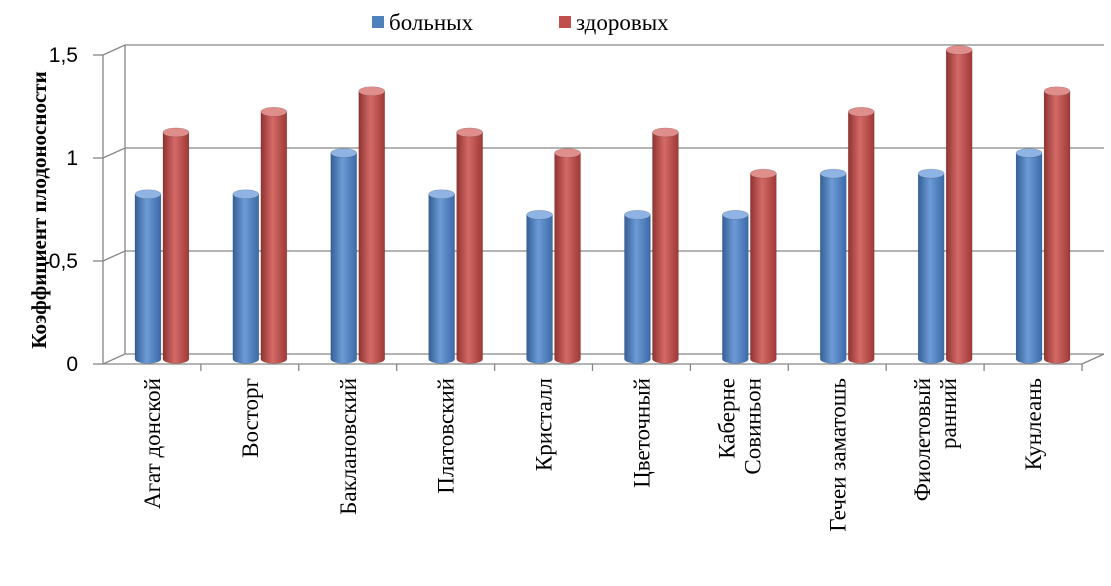  Describe the element at coordinates (63, 210) in the screenshot. I see `y-tick-labels: 0 0,5 1 1,5` at that location.